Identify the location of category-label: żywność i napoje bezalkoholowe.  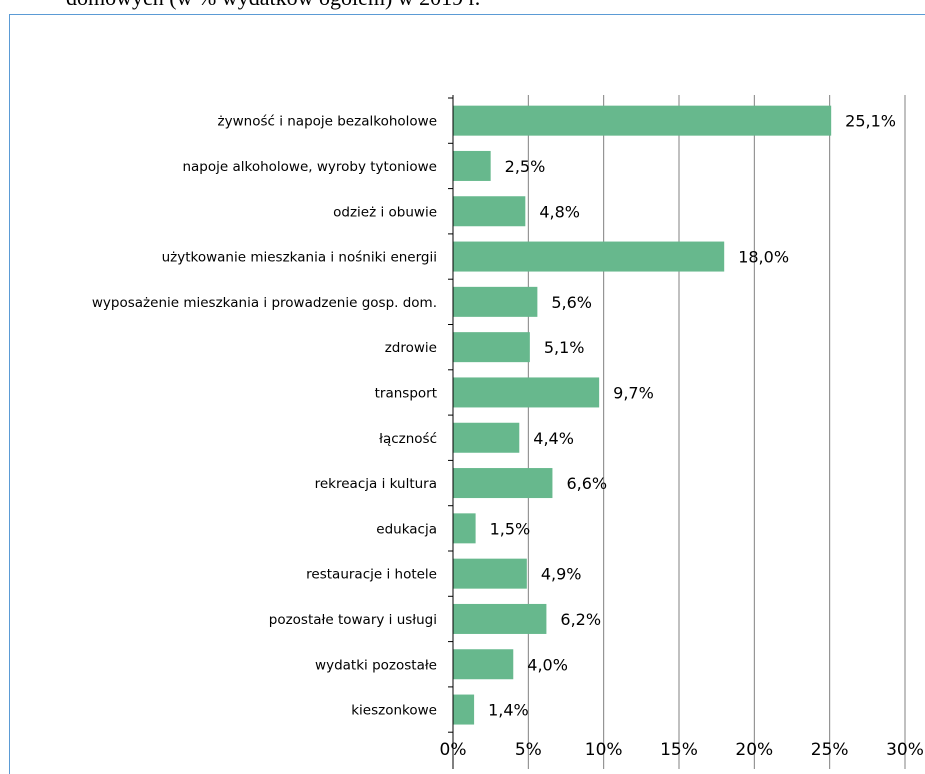
(327, 122).